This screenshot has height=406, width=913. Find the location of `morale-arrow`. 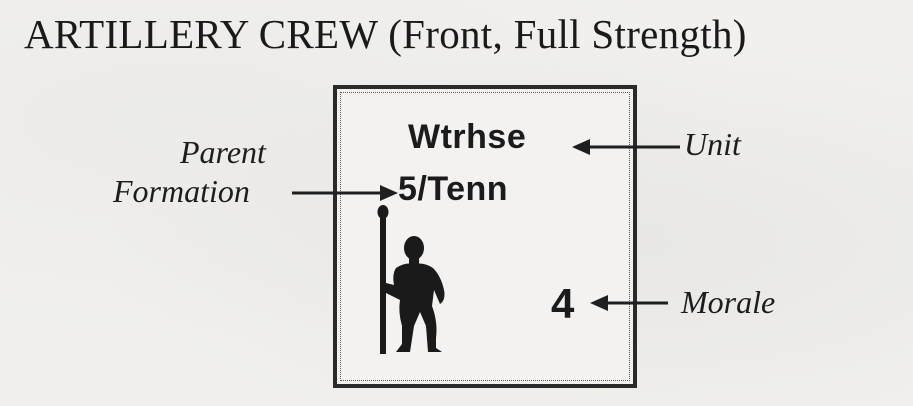

morale-arrow is located at coordinates (629, 303).